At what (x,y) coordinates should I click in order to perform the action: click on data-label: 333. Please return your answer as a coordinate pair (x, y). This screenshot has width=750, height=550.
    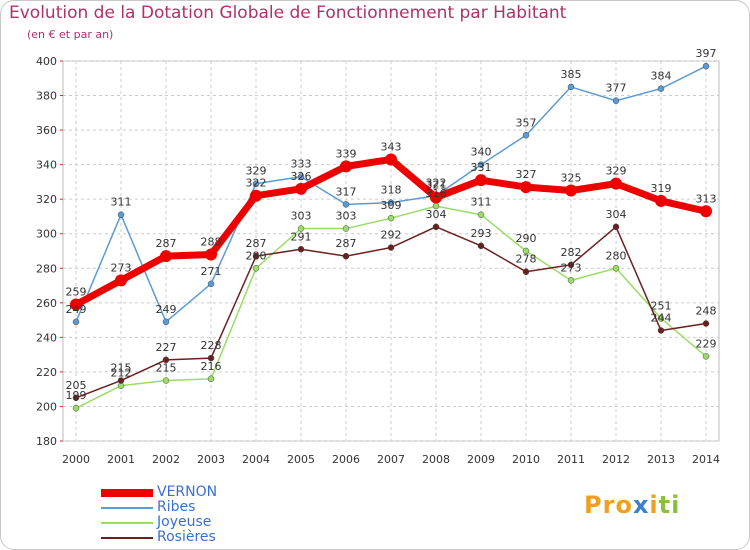
    Looking at the image, I should click on (301, 164).